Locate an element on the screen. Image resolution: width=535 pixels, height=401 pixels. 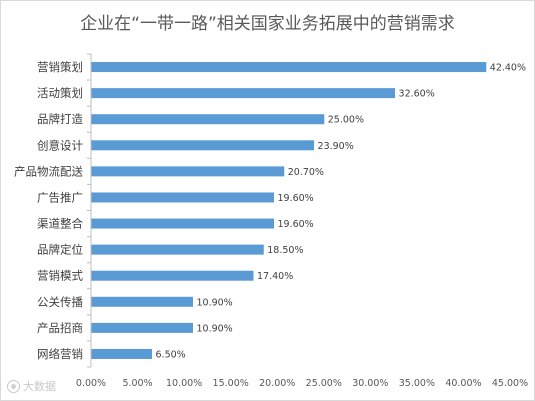
x-tick-label: 15.00% is located at coordinates (231, 383).